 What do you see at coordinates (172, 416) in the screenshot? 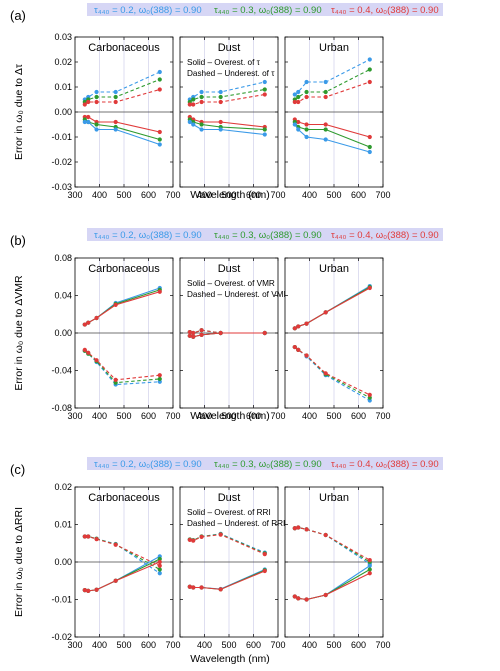
I see `x-tick-label: 700` at bounding box center [172, 416].